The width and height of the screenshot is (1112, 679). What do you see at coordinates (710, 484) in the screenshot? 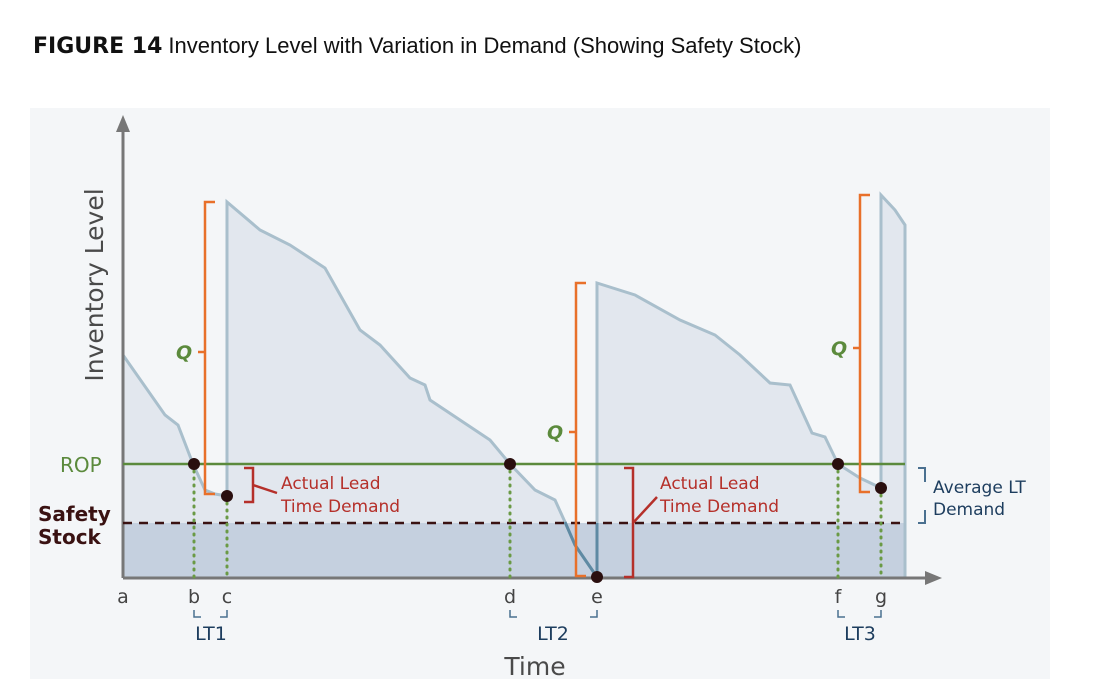
I see `actual-lt-demand-2-line1: Actual Lead` at bounding box center [710, 484].